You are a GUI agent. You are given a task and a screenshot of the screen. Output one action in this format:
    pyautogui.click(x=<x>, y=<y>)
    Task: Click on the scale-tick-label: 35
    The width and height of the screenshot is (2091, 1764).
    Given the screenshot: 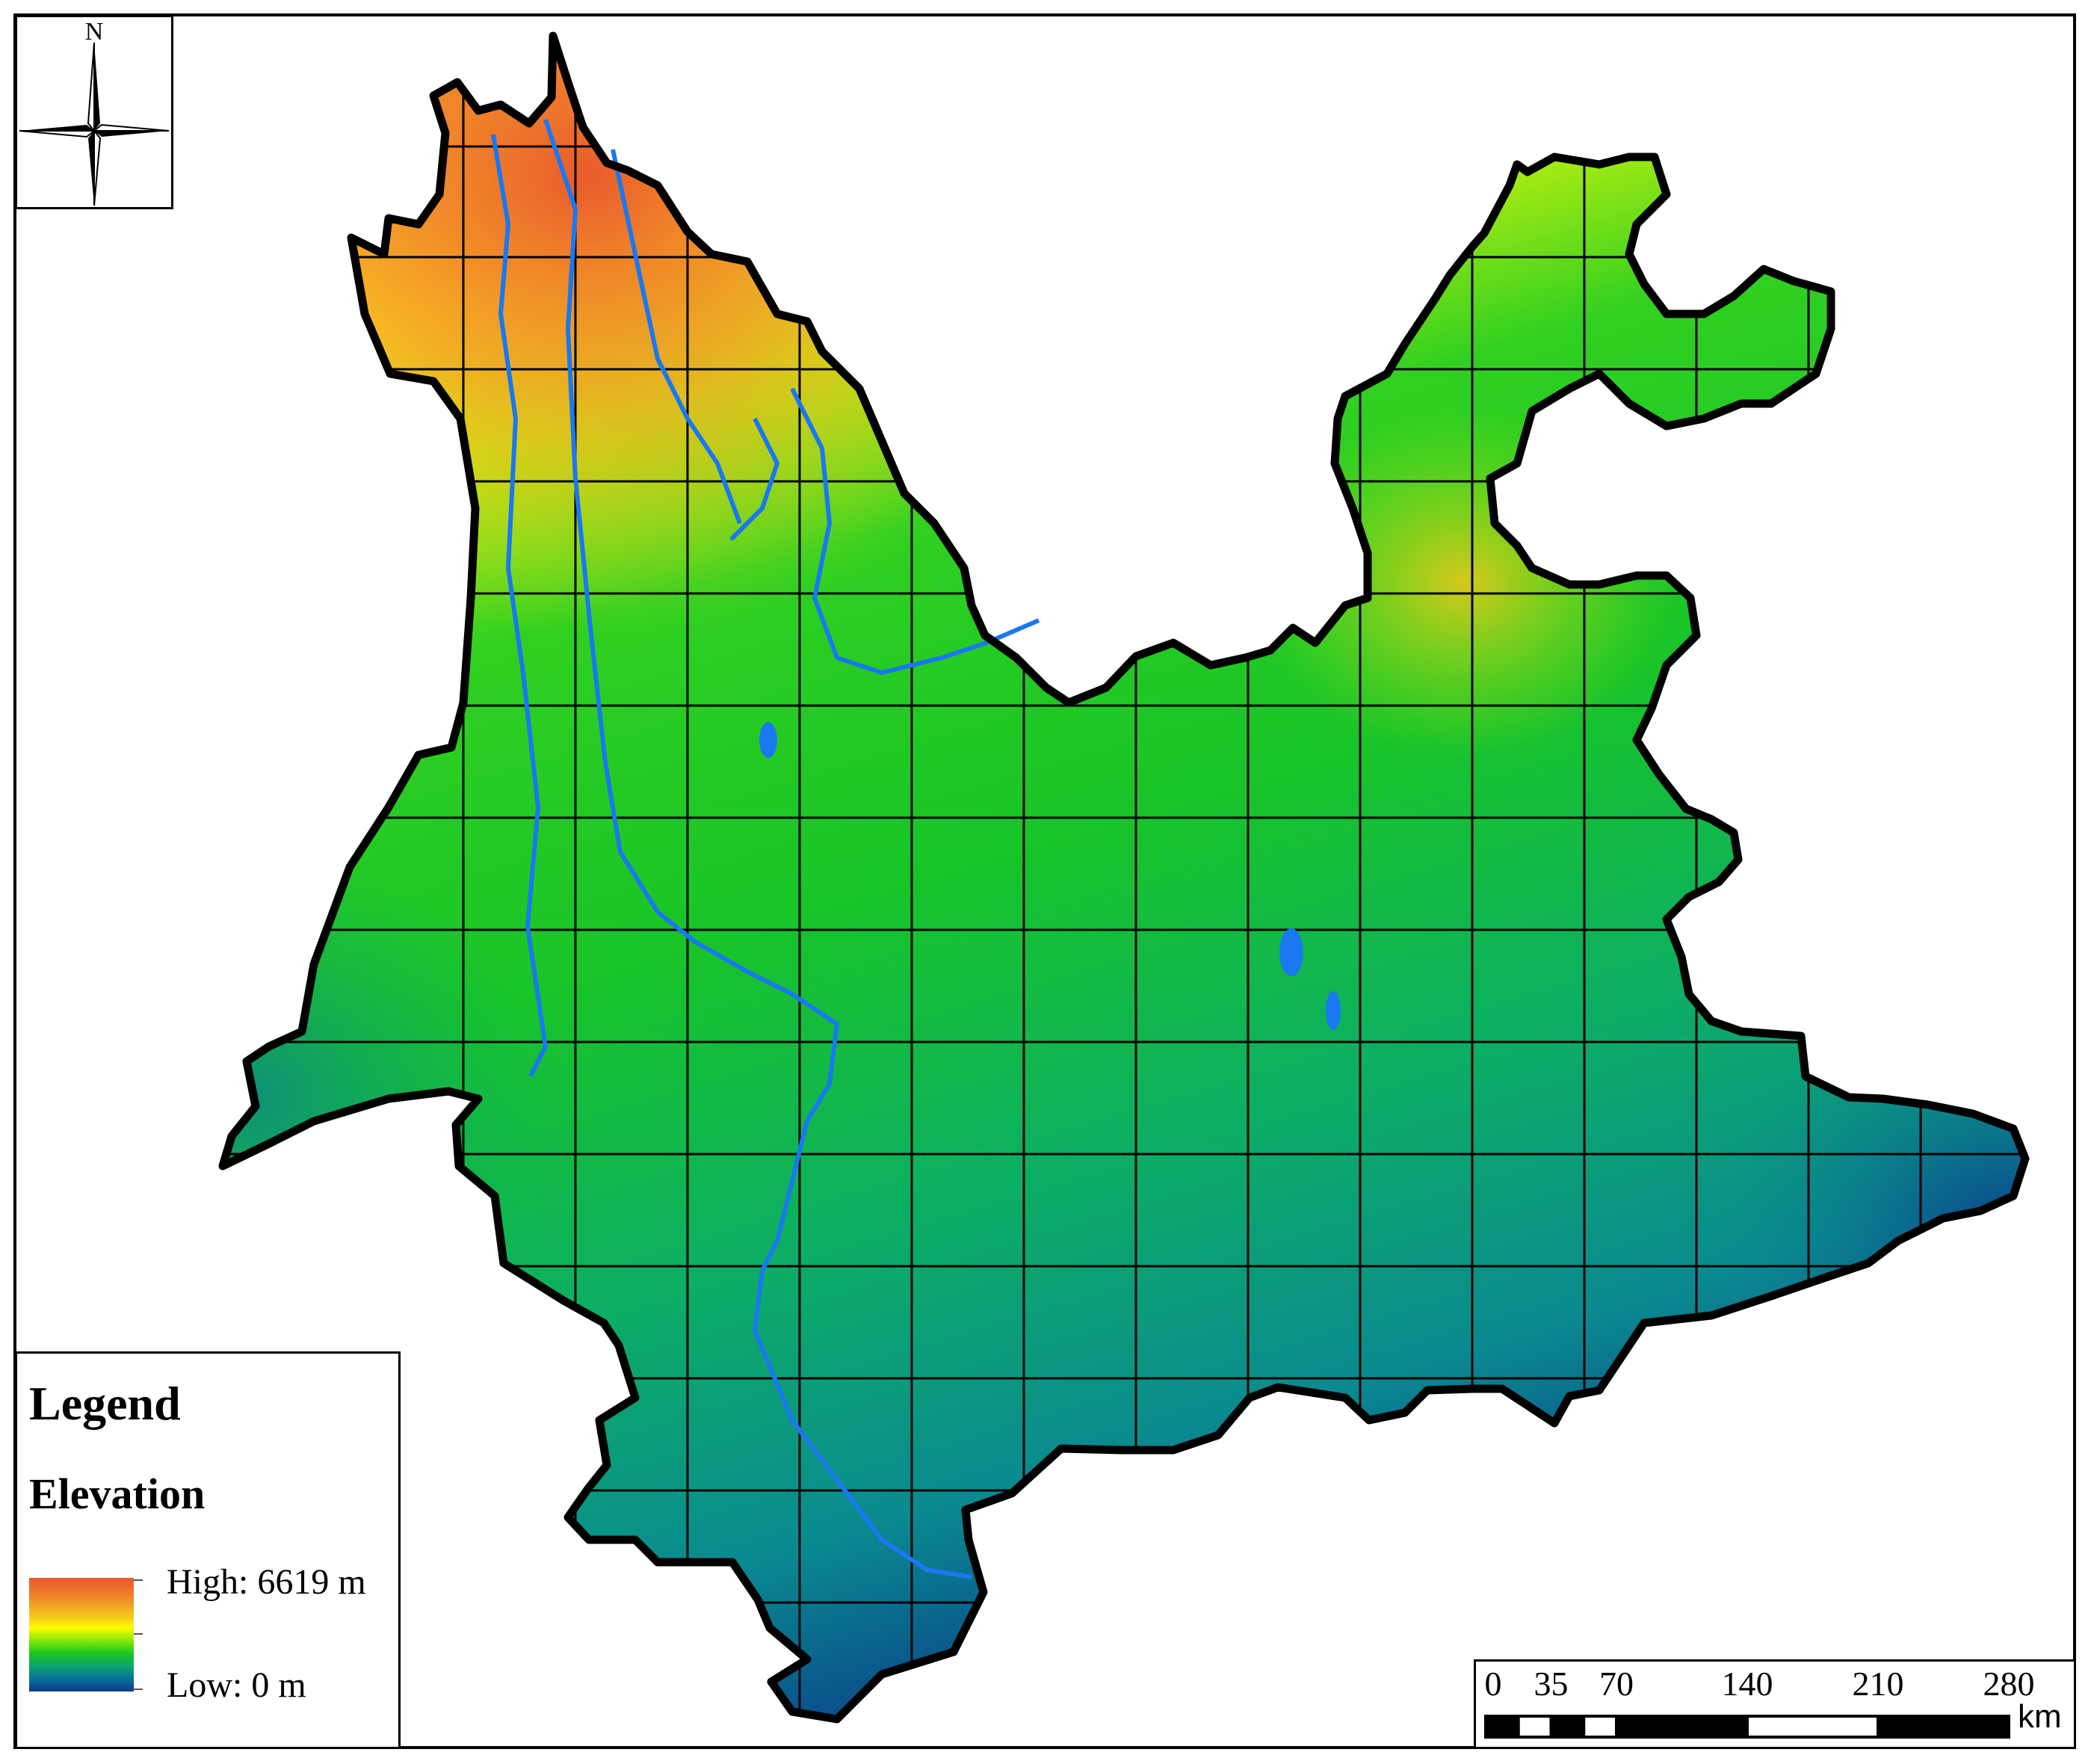 What is the action you would take?
    pyautogui.click(x=1551, y=1684)
    